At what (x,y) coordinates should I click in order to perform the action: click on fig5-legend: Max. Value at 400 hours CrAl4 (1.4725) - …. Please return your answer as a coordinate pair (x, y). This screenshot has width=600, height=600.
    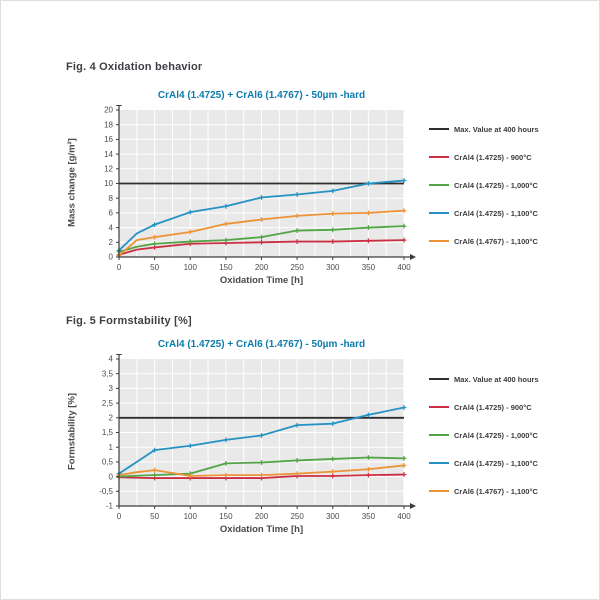
    Looking at the image, I should click on (488, 435).